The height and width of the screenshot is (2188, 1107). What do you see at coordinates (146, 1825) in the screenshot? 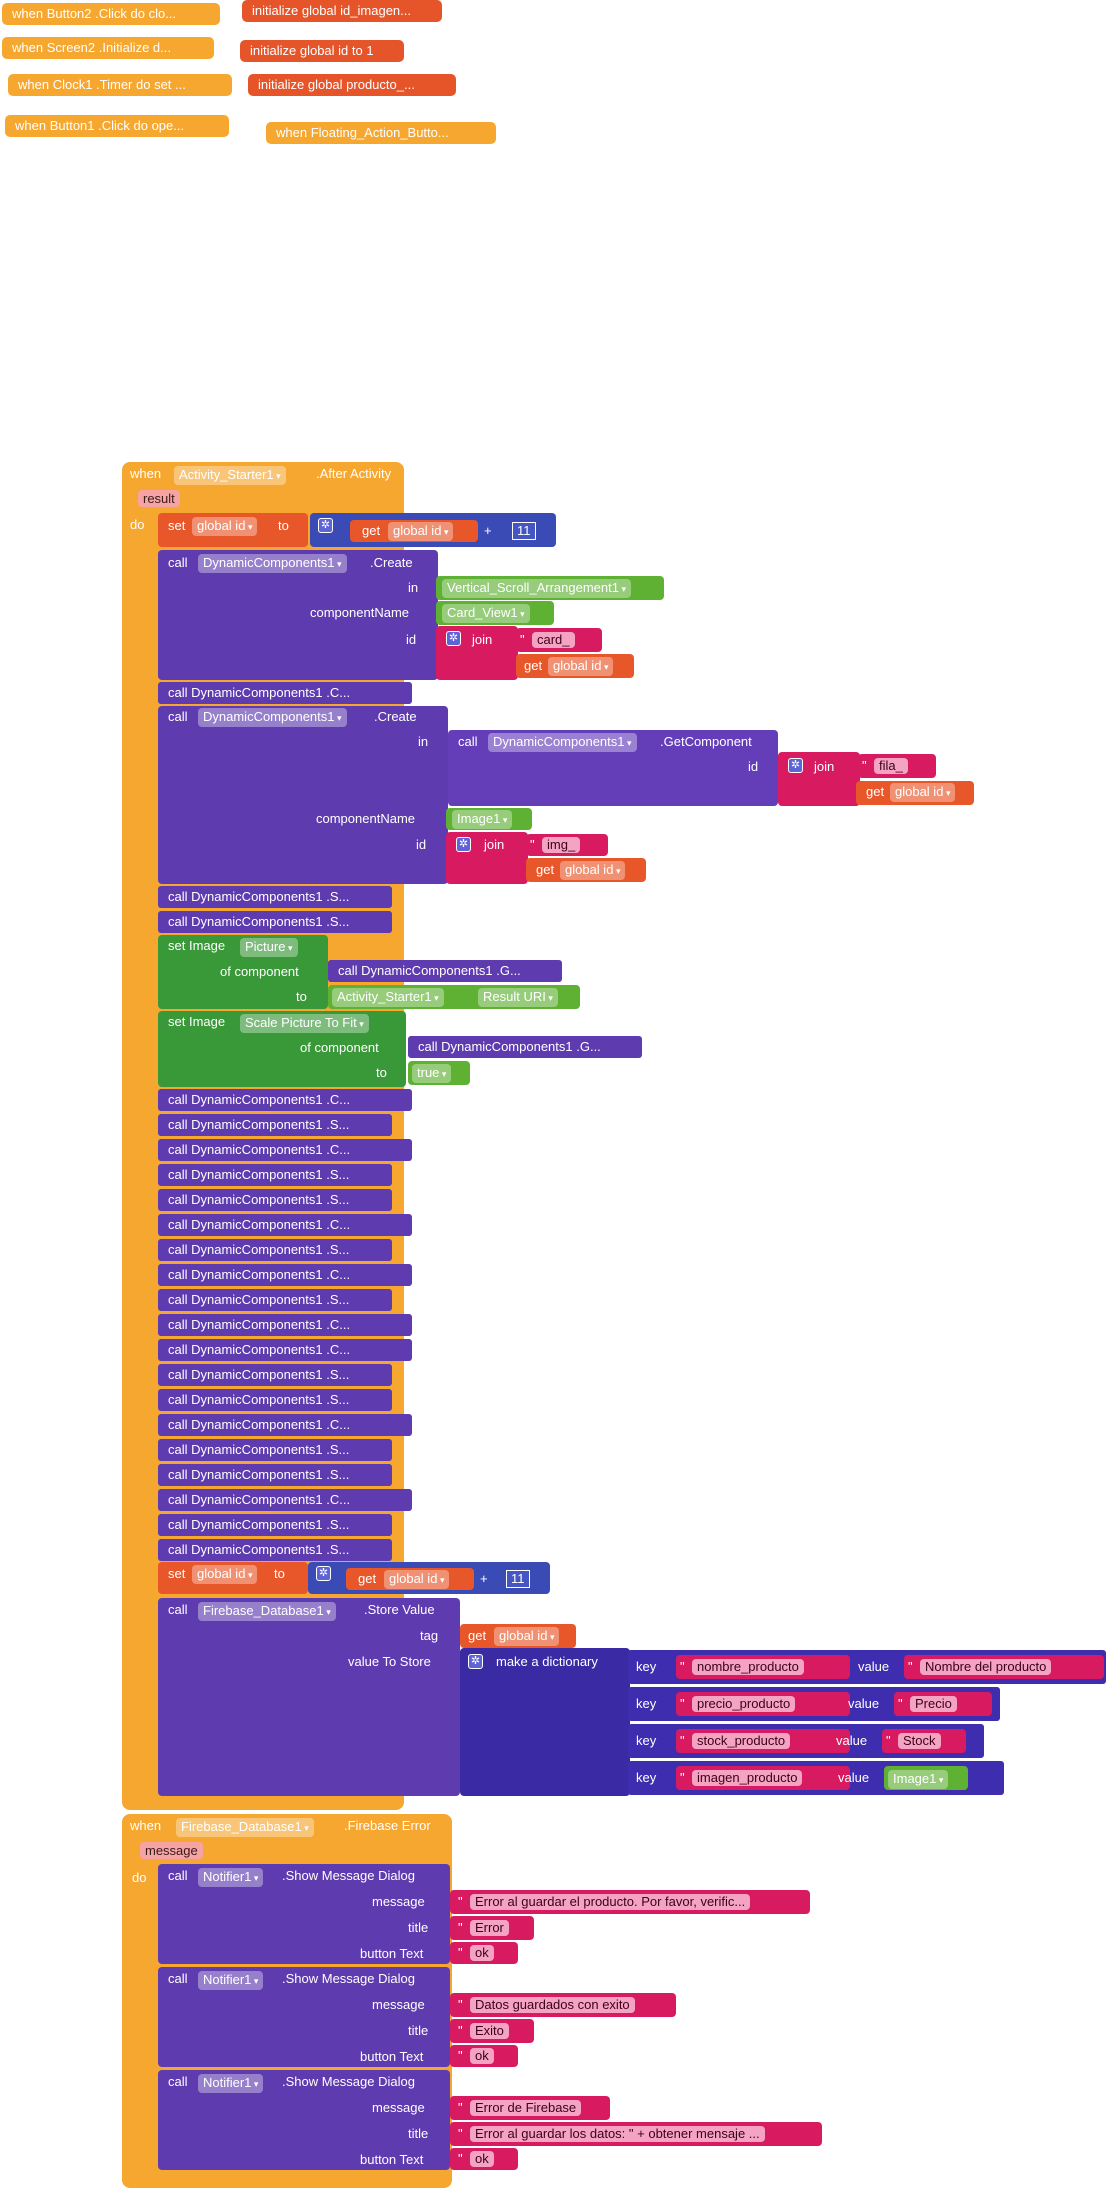
I see `when-label: when` at bounding box center [146, 1825].